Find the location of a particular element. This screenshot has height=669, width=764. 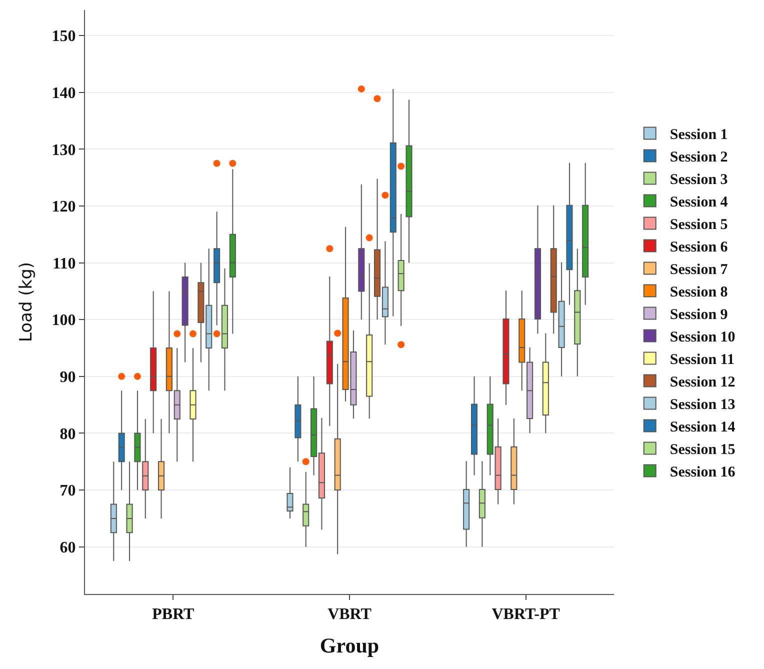

x-tick-label: VBRT-PT is located at coordinates (526, 615).